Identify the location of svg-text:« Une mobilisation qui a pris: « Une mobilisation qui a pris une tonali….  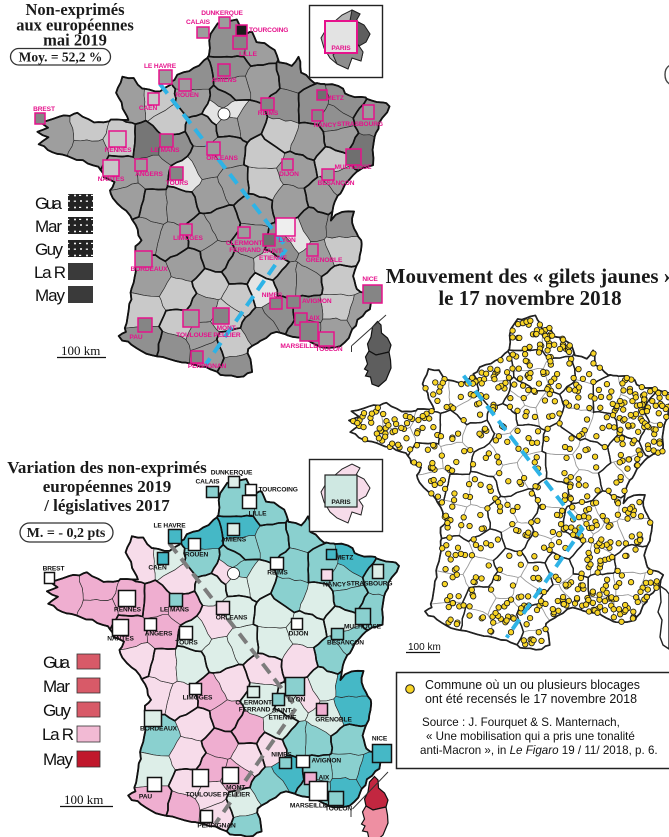
(530, 736).